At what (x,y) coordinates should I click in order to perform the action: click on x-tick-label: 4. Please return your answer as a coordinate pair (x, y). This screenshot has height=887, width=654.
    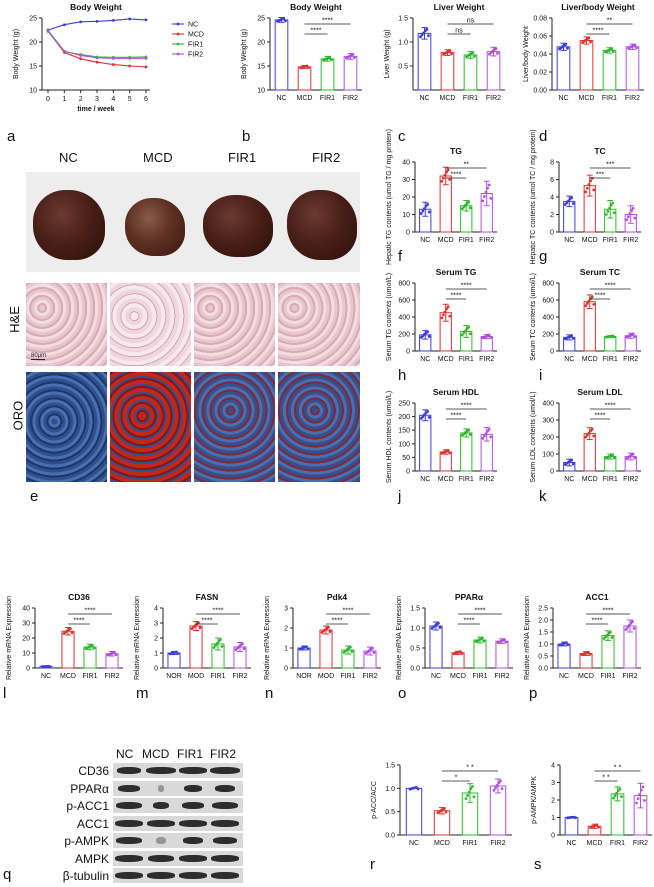
    Looking at the image, I should click on (113, 99).